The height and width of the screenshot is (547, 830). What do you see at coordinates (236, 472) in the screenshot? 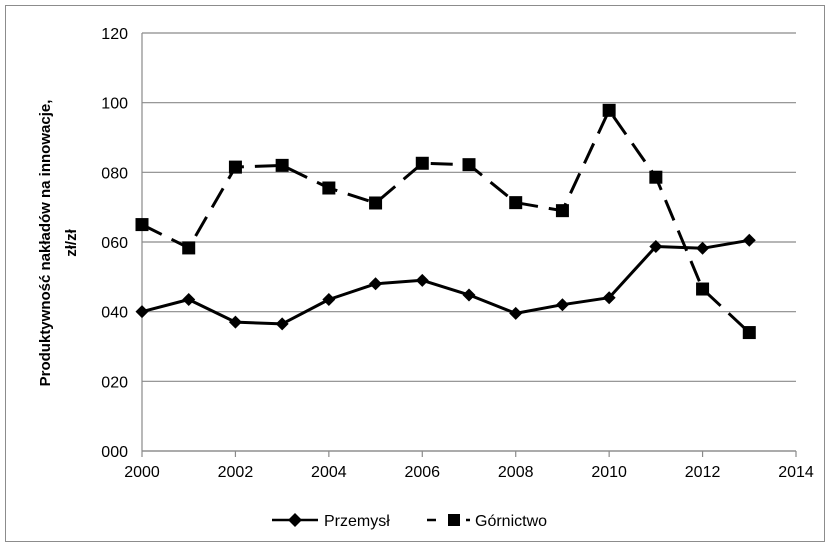
I see `x-tick-label-2002: 2002` at bounding box center [236, 472].